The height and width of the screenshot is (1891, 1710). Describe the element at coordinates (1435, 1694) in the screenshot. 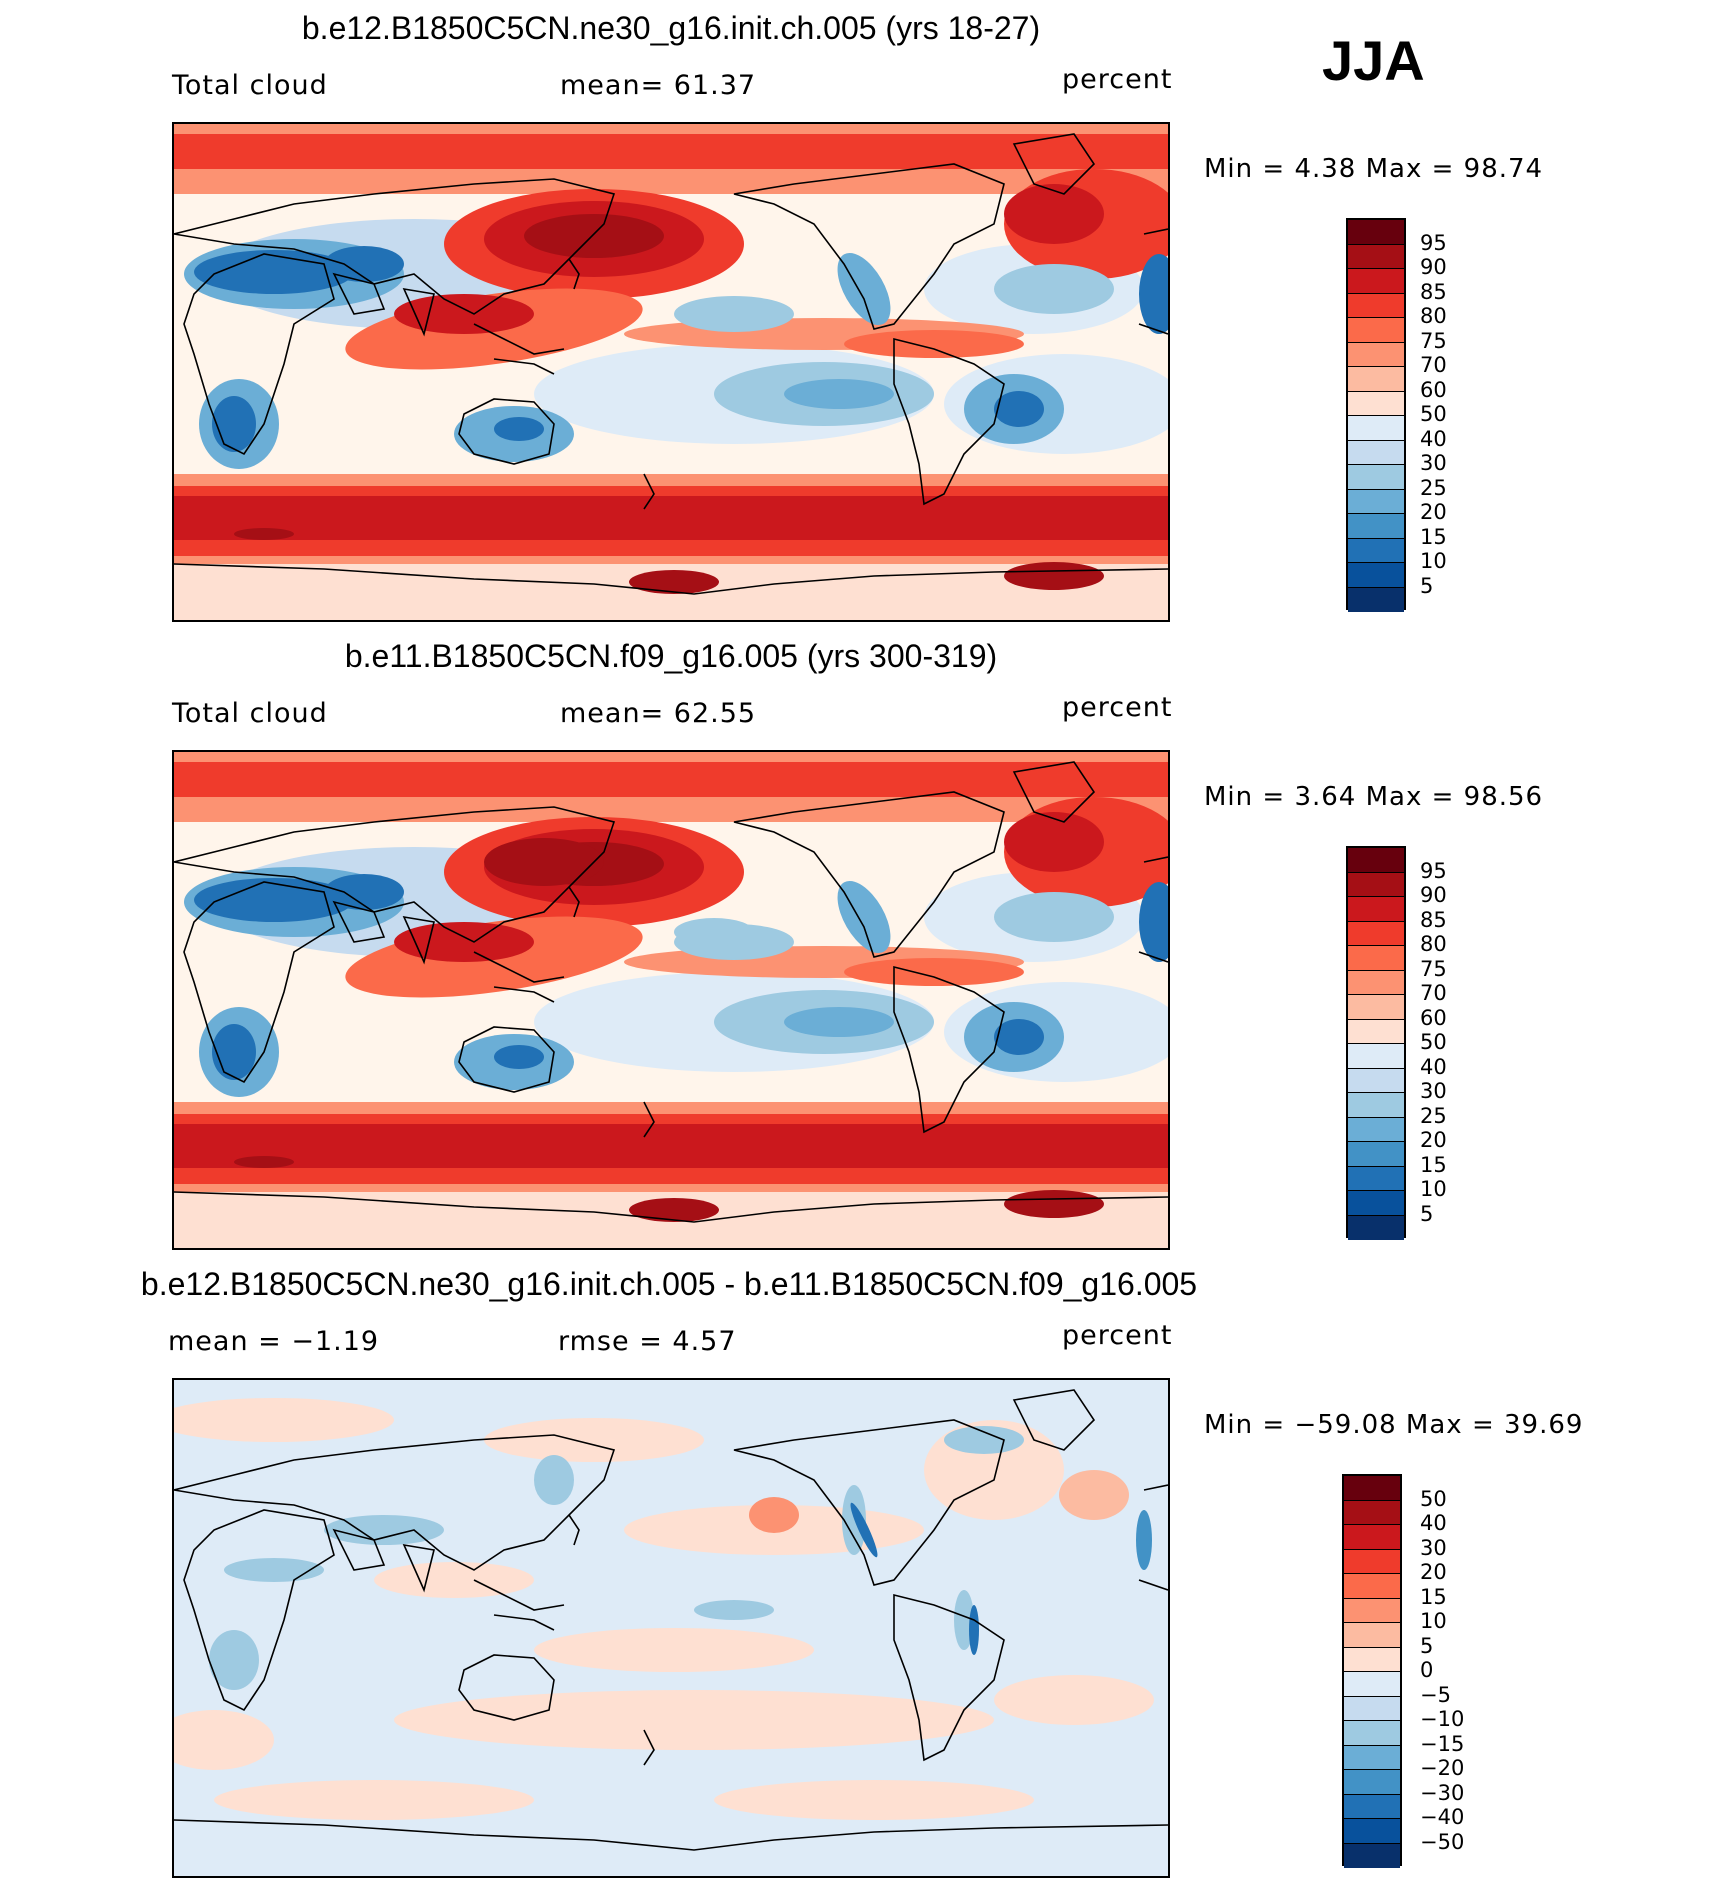

I see `colorbar-tick-label: −5` at that location.